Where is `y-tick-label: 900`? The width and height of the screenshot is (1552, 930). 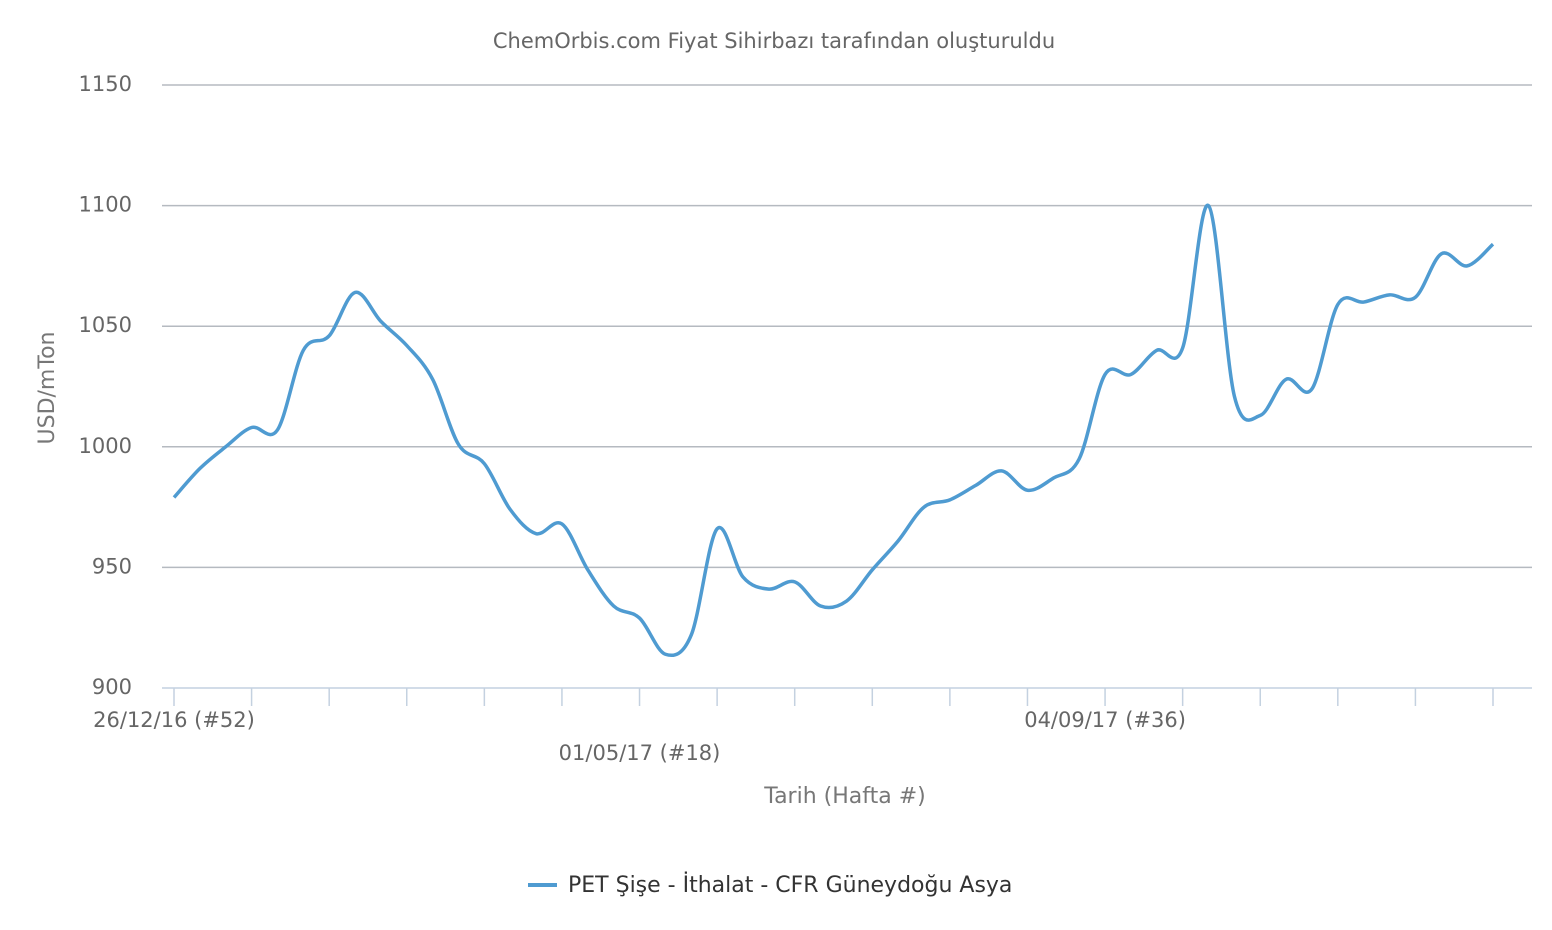
y-tick-label: 900 is located at coordinates (112, 687).